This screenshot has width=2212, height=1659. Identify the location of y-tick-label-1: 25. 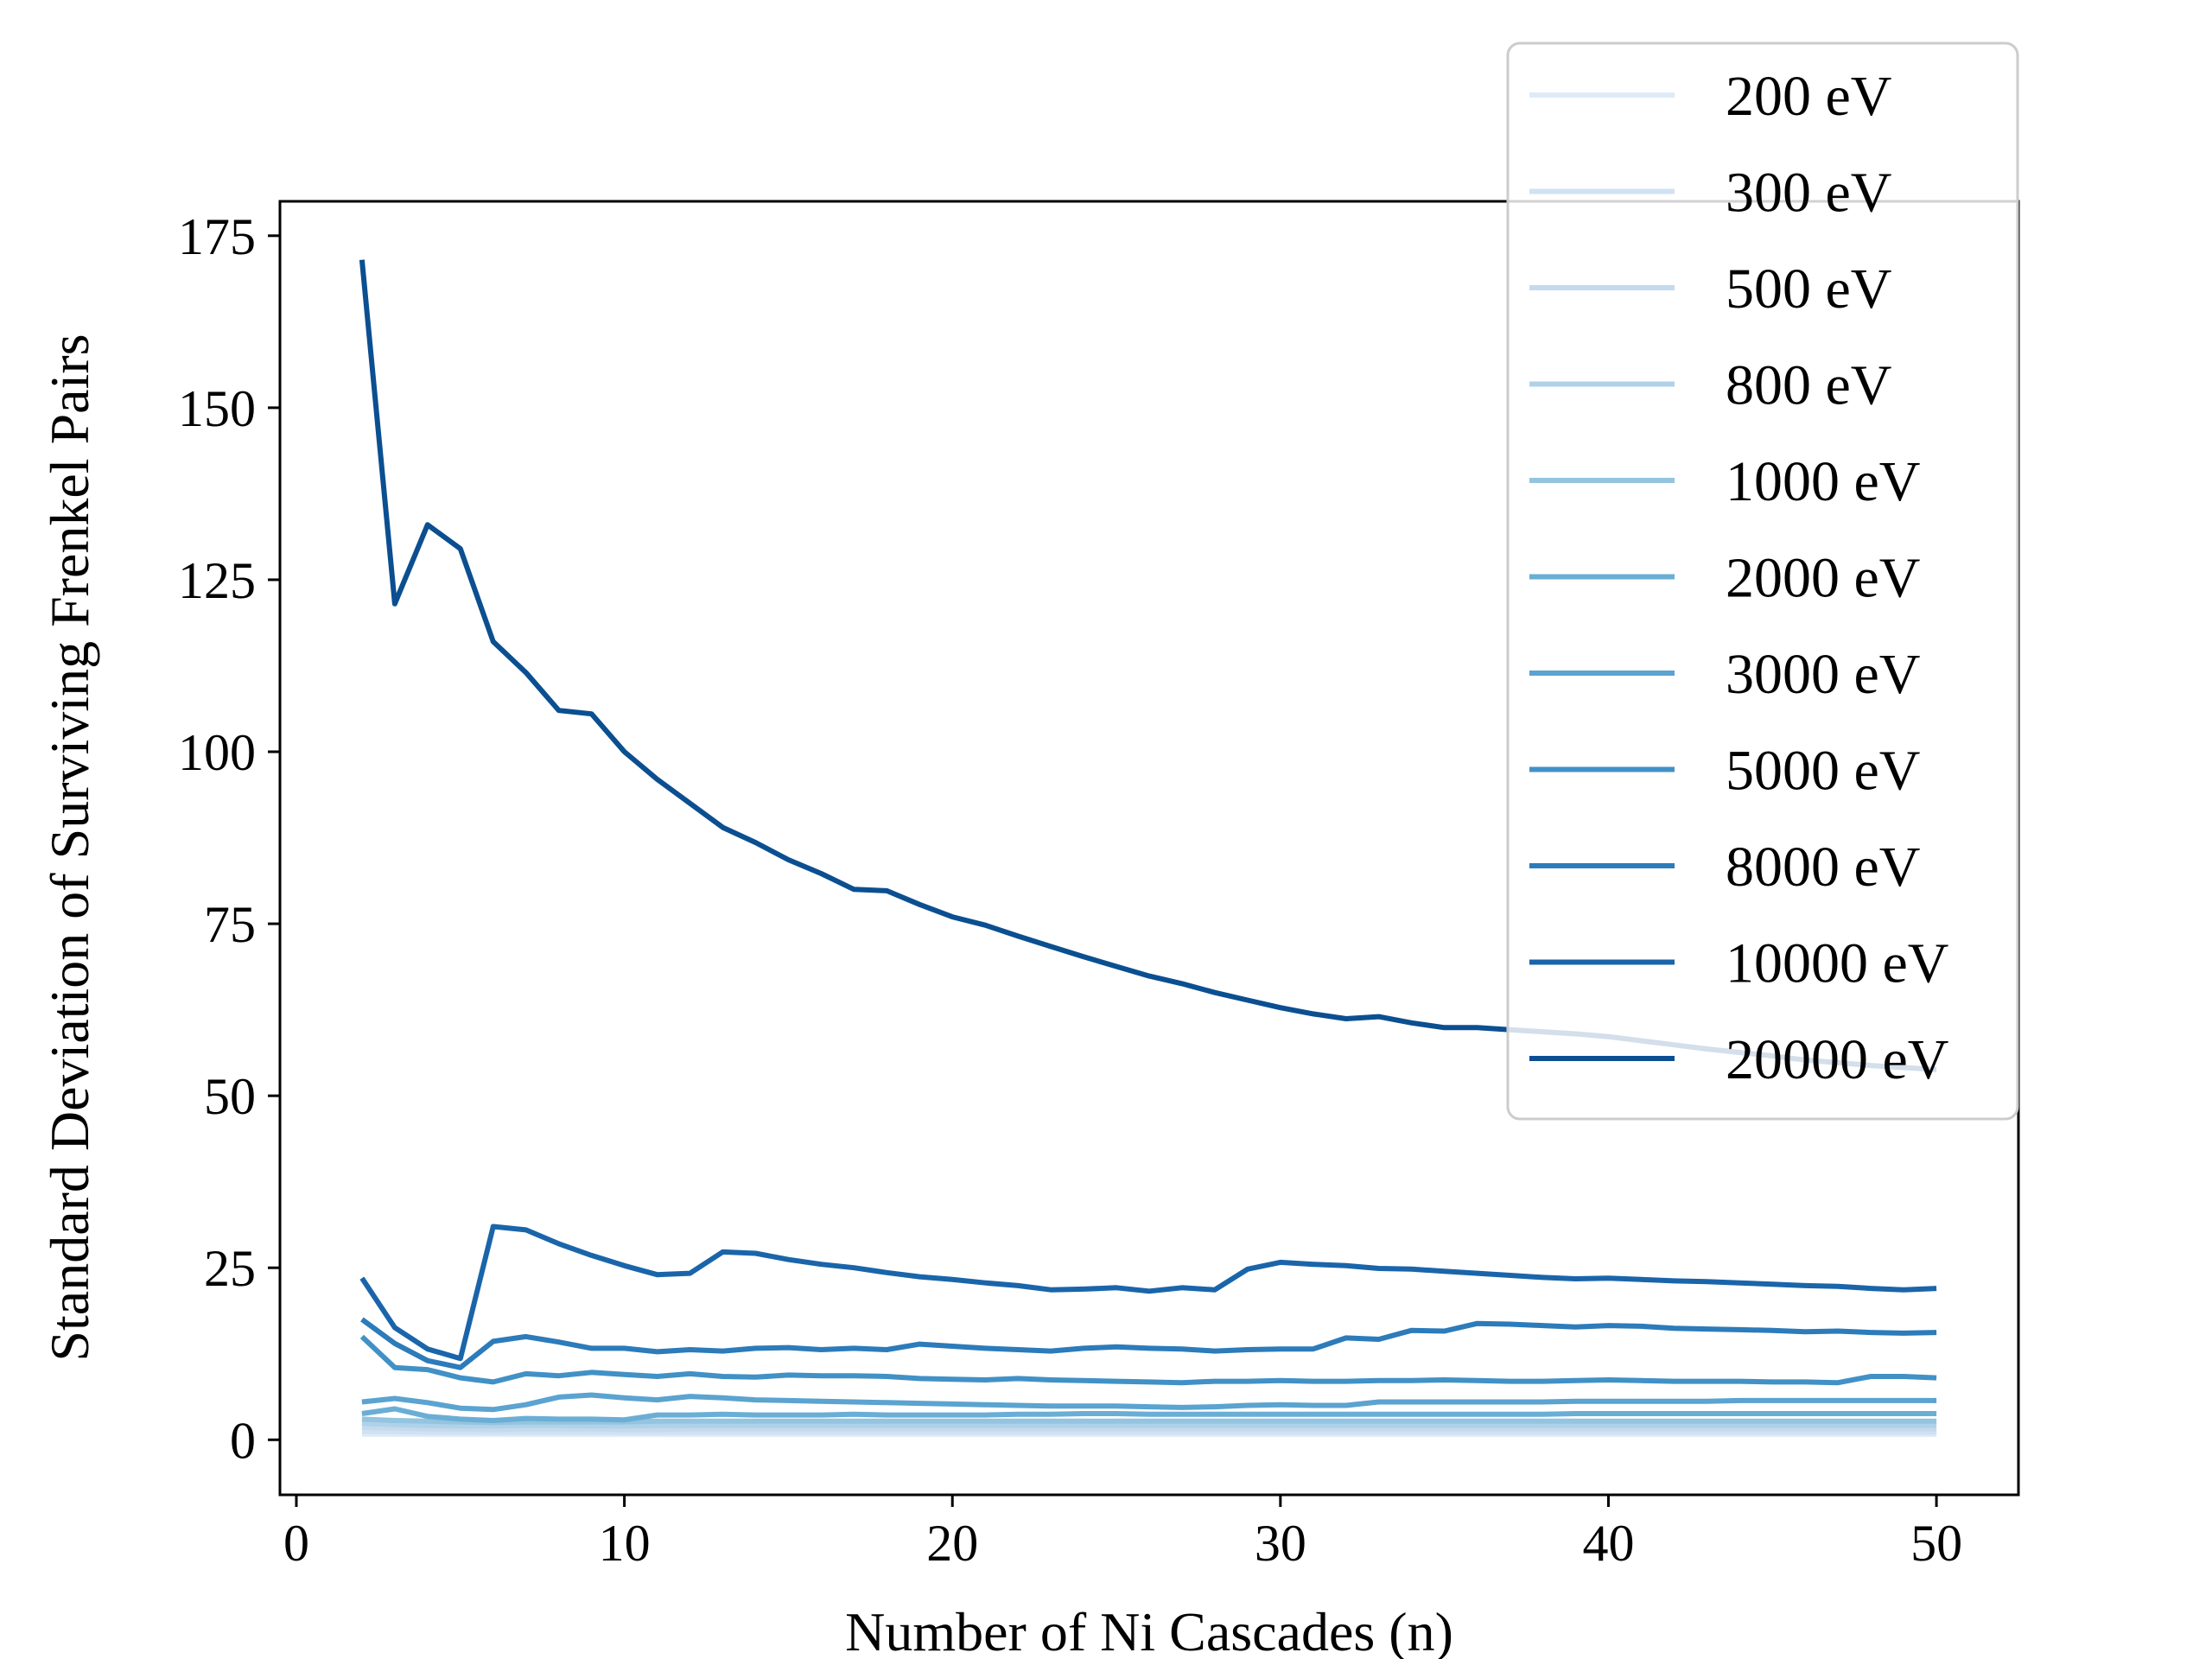
(230, 1268).